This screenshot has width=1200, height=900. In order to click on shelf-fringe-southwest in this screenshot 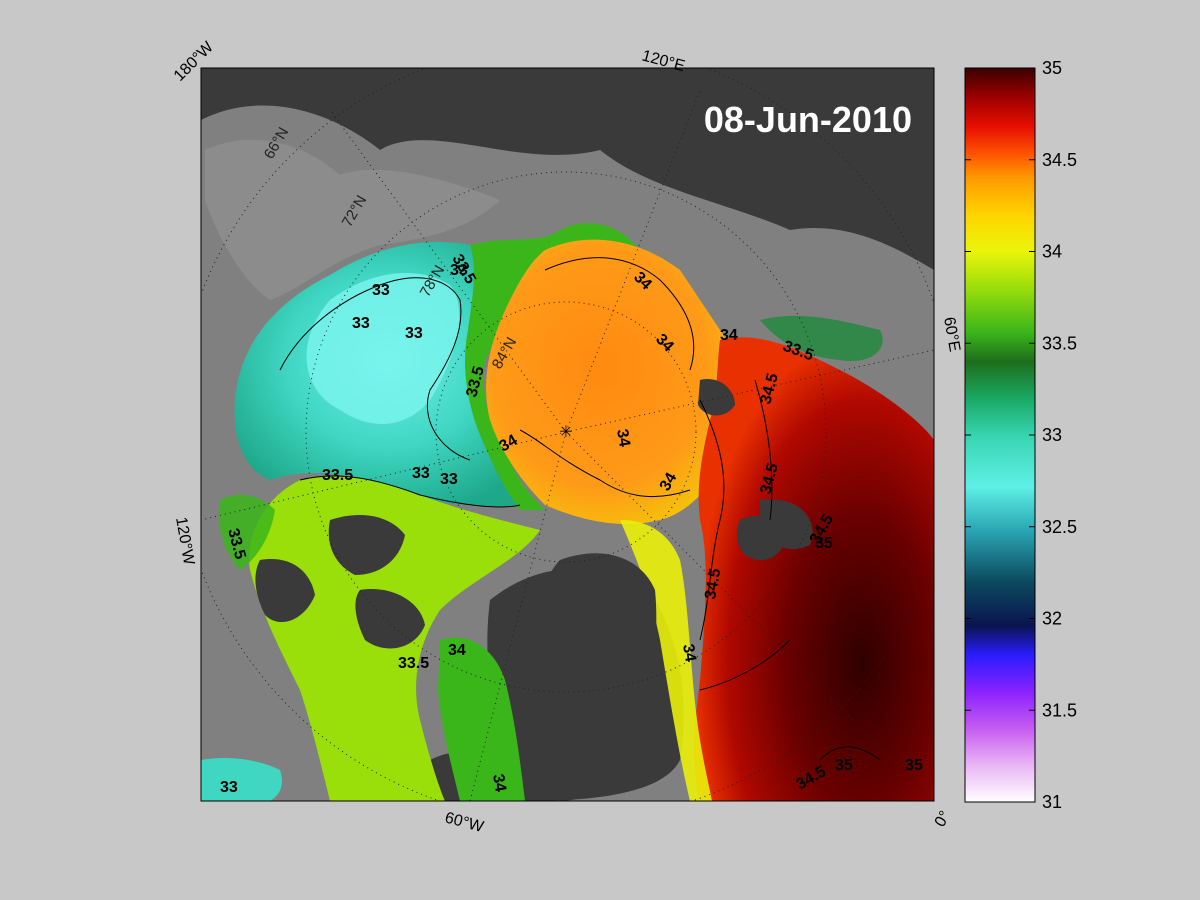, I will do `click(246, 532)`.